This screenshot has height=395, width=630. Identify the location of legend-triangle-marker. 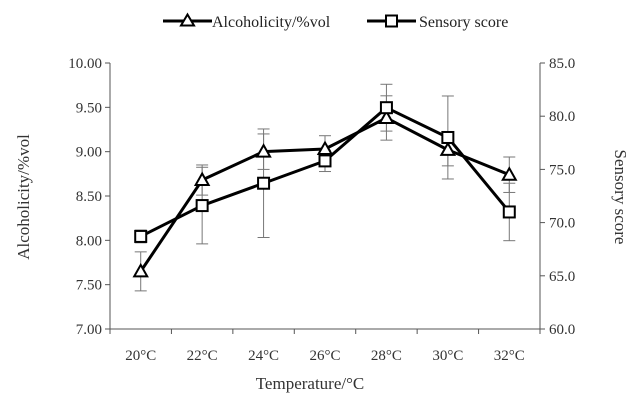
(187, 19).